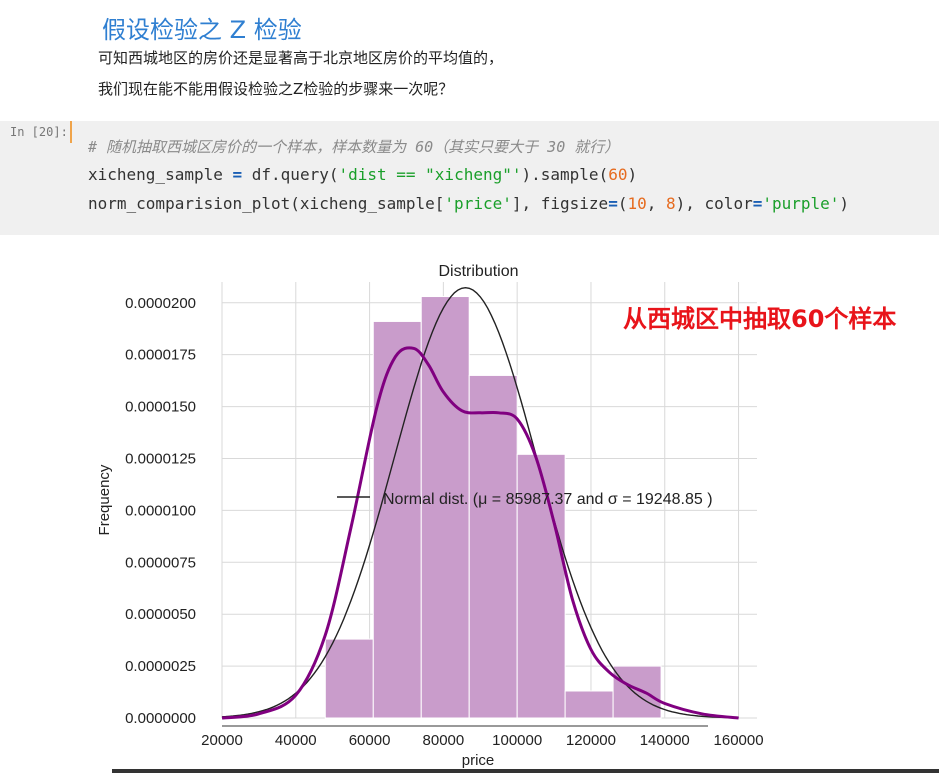  What do you see at coordinates (618, 174) in the screenshot?
I see `code-token: 60` at bounding box center [618, 174].